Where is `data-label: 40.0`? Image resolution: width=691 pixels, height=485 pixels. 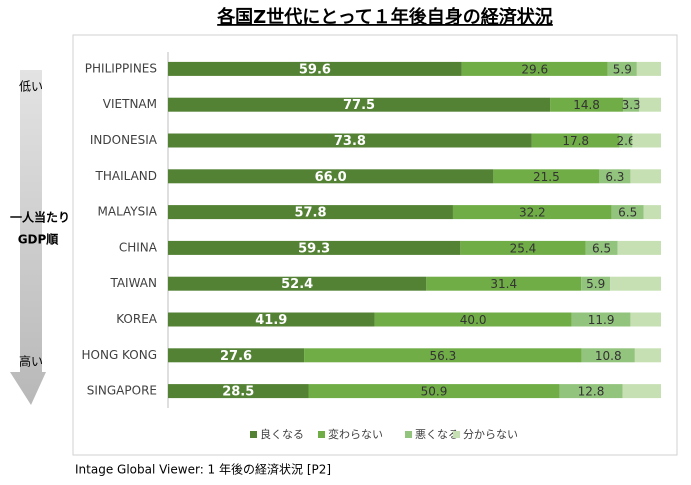 data-label: 40.0 is located at coordinates (473, 320).